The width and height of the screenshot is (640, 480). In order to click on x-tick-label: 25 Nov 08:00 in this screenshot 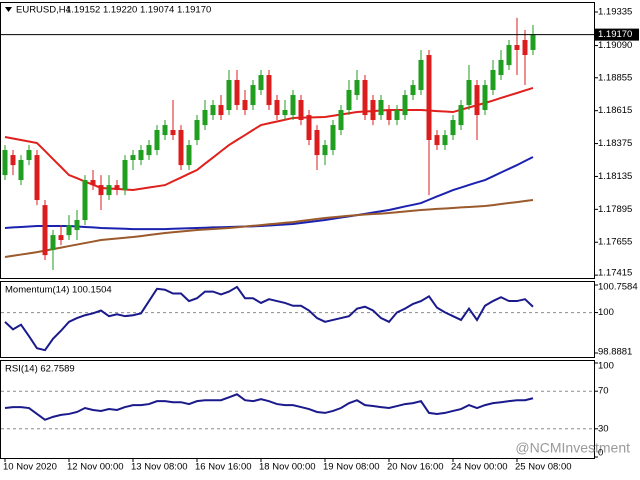, I will do `click(543, 467)`.